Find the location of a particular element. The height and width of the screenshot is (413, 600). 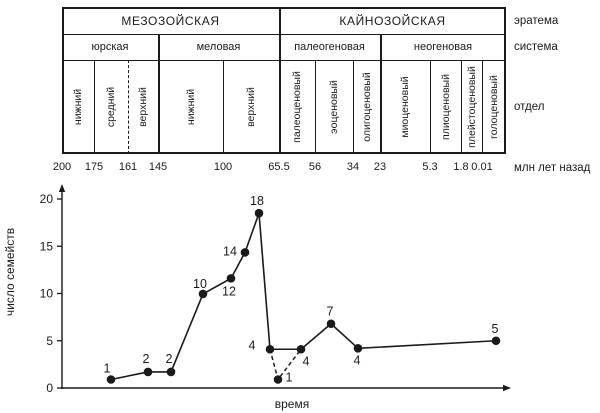

era-rank-label: эратема is located at coordinates (536, 20).